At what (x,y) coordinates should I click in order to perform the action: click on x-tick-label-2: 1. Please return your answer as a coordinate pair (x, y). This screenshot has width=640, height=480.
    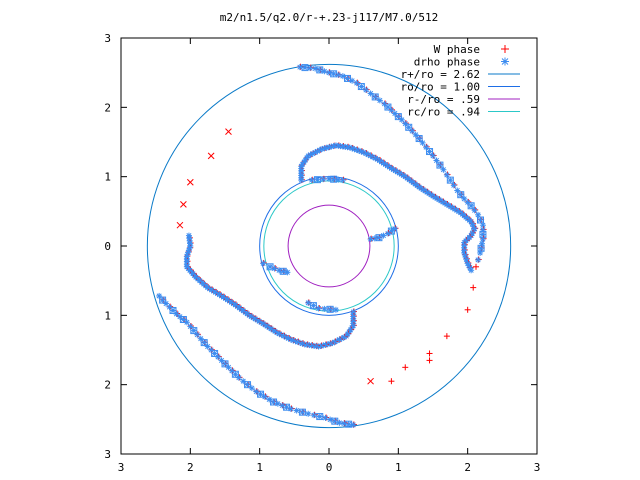
    Looking at the image, I should click on (259, 467).